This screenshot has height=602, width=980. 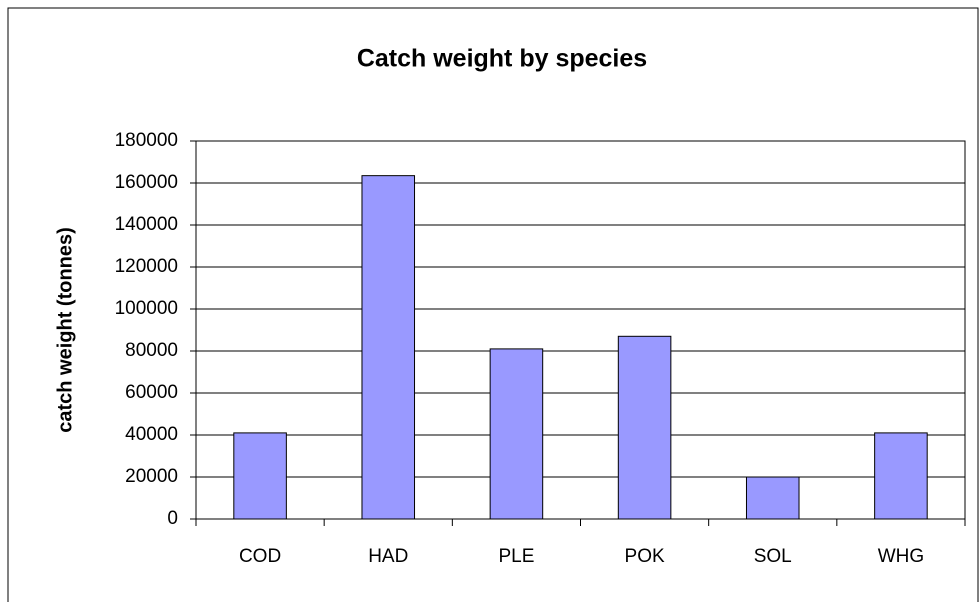 I want to click on x-tick-label: HAD, so click(x=388, y=556).